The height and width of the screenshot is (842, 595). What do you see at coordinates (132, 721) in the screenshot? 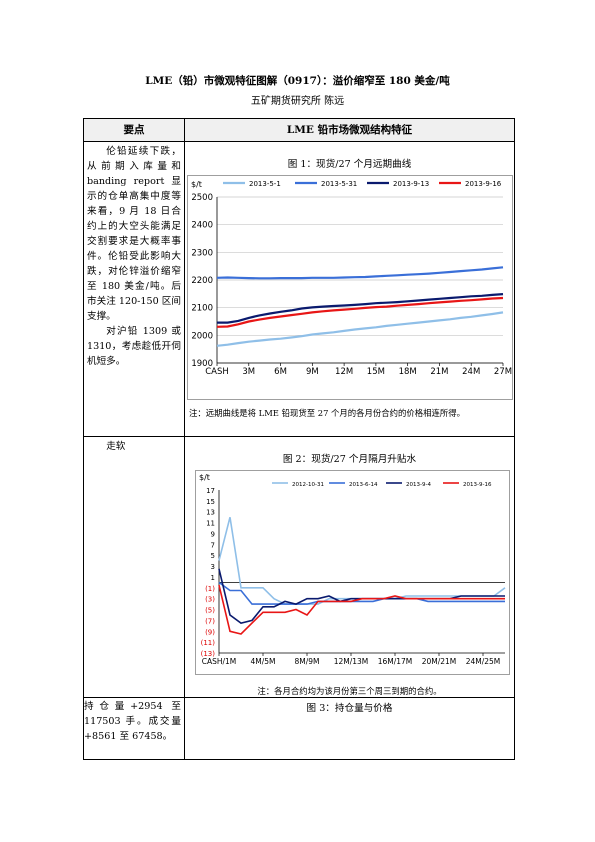
I see `row3-paragraph-1: 持仓量+2954 至 117503 手。成交量 +8561 至 67458。` at bounding box center [132, 721].